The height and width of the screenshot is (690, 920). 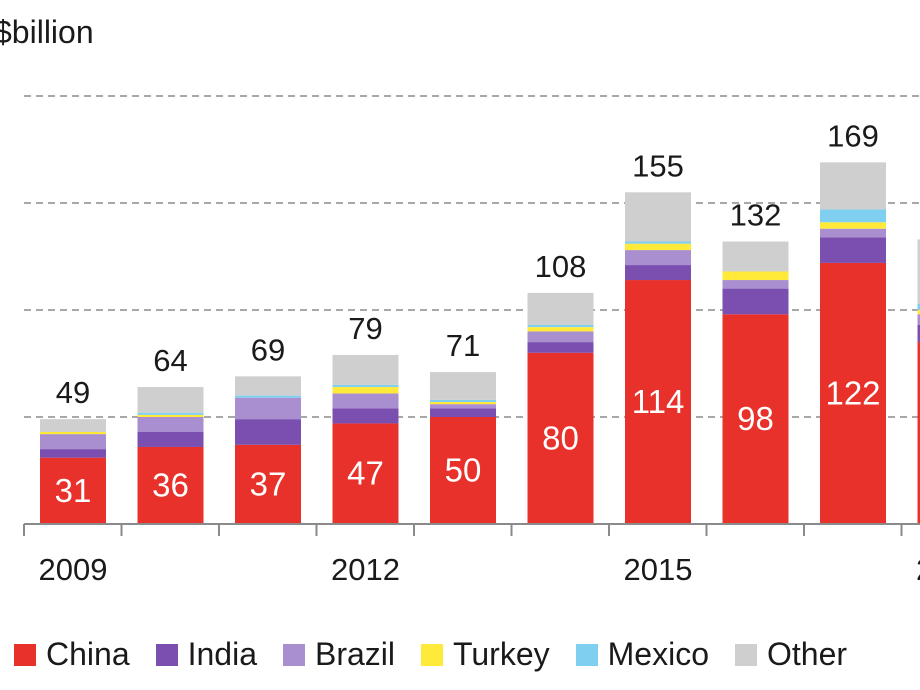 I want to click on bar-china-2010, so click(x=170, y=485).